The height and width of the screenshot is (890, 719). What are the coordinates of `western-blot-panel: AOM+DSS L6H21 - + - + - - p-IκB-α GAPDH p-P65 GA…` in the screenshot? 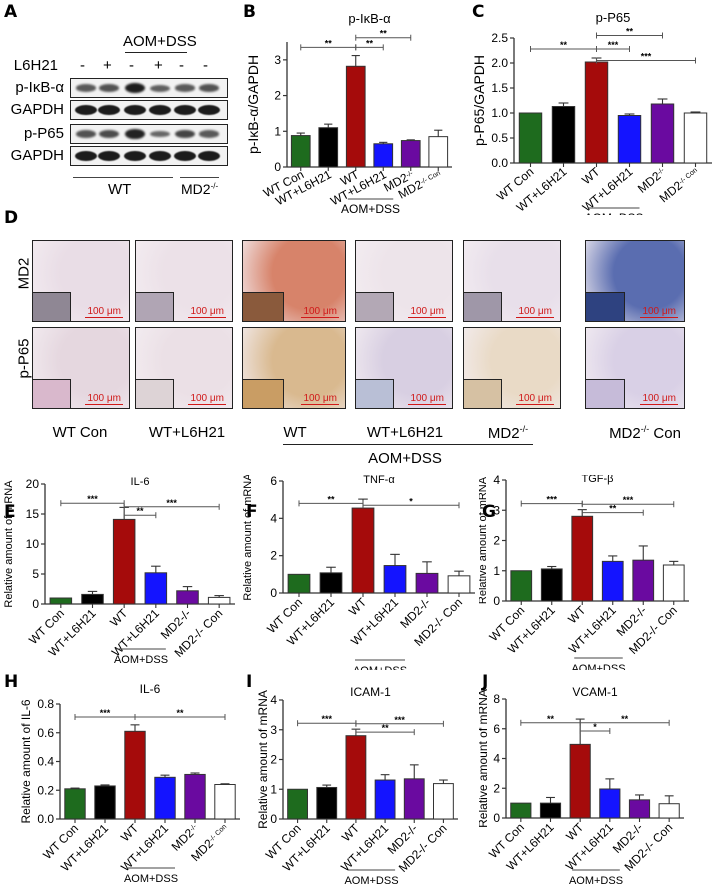 It's located at (120, 100).